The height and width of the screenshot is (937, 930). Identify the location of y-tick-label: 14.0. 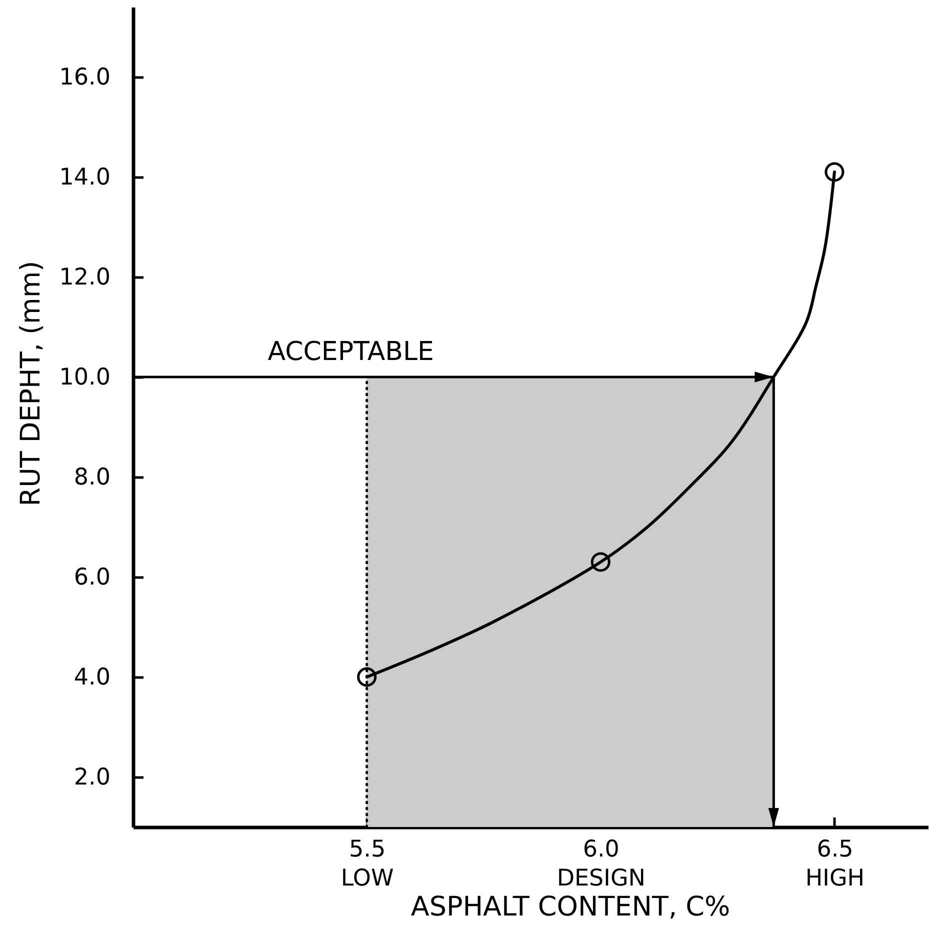
(84, 177).